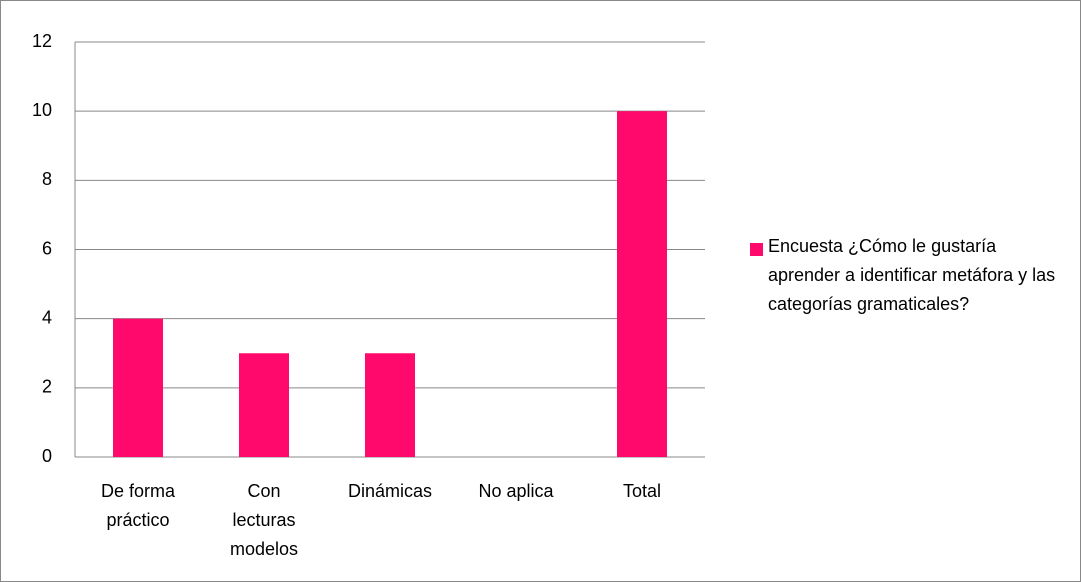 The image size is (1081, 582). What do you see at coordinates (42, 110) in the screenshot?
I see `y-tick-label: 10` at bounding box center [42, 110].